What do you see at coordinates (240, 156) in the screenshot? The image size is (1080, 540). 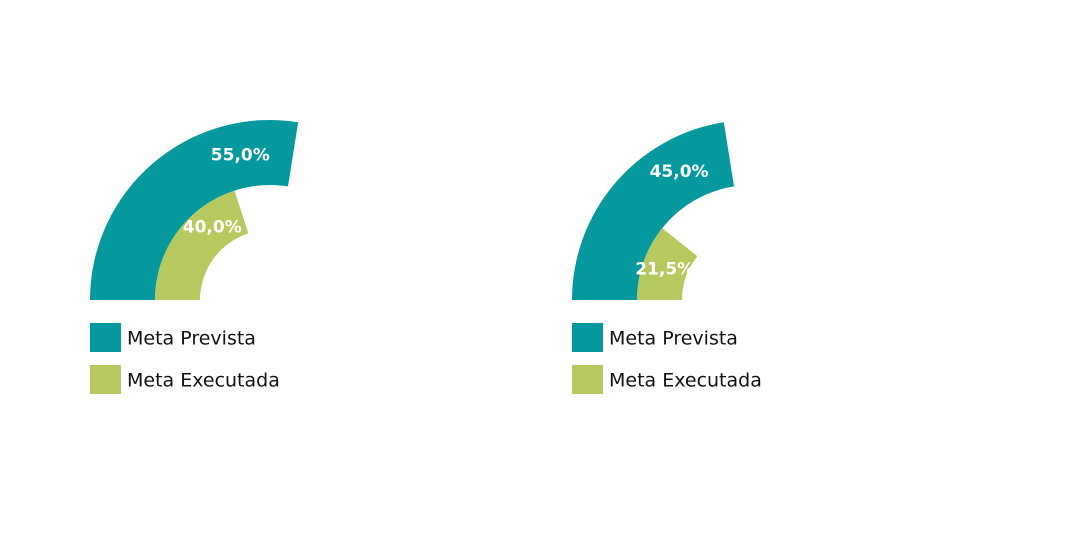 I see `value-label: 55,0%` at bounding box center [240, 156].